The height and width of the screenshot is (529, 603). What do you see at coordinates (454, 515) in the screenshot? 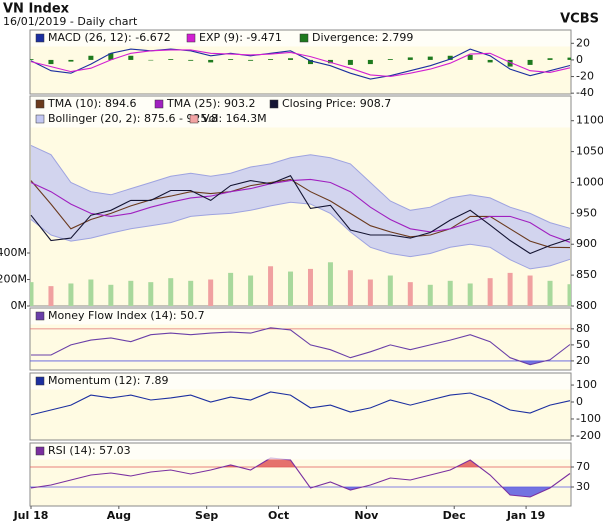
I see `x-tick-label: Dec` at bounding box center [454, 515].